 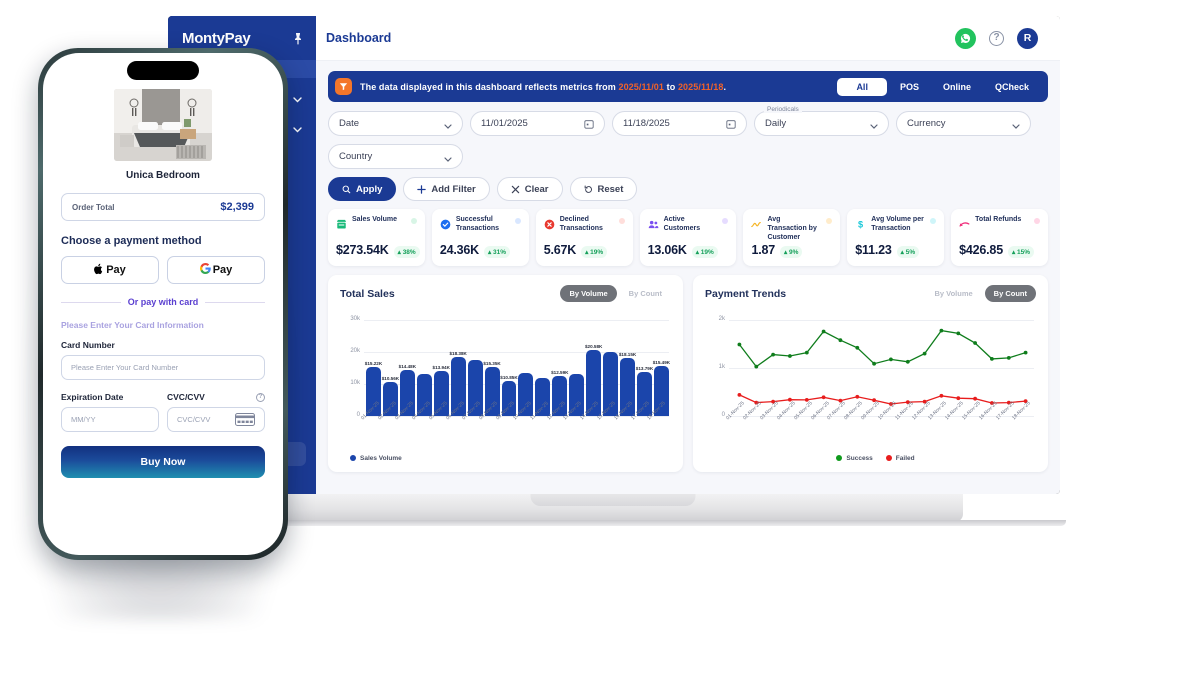 What do you see at coordinates (376, 237) in the screenshot?
I see `kpi-card: Sales Volume $273.54K ▴ 38%` at bounding box center [376, 237].